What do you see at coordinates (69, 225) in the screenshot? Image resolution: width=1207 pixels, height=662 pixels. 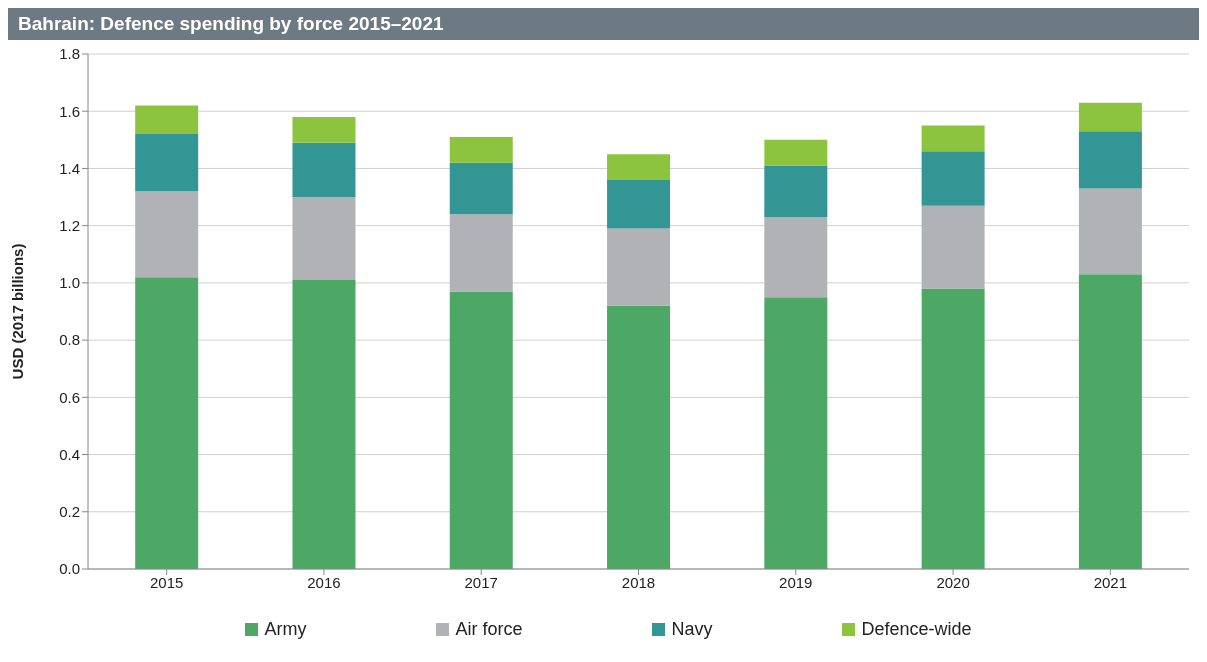 I see `y-tick-label: 1.2` at bounding box center [69, 225].